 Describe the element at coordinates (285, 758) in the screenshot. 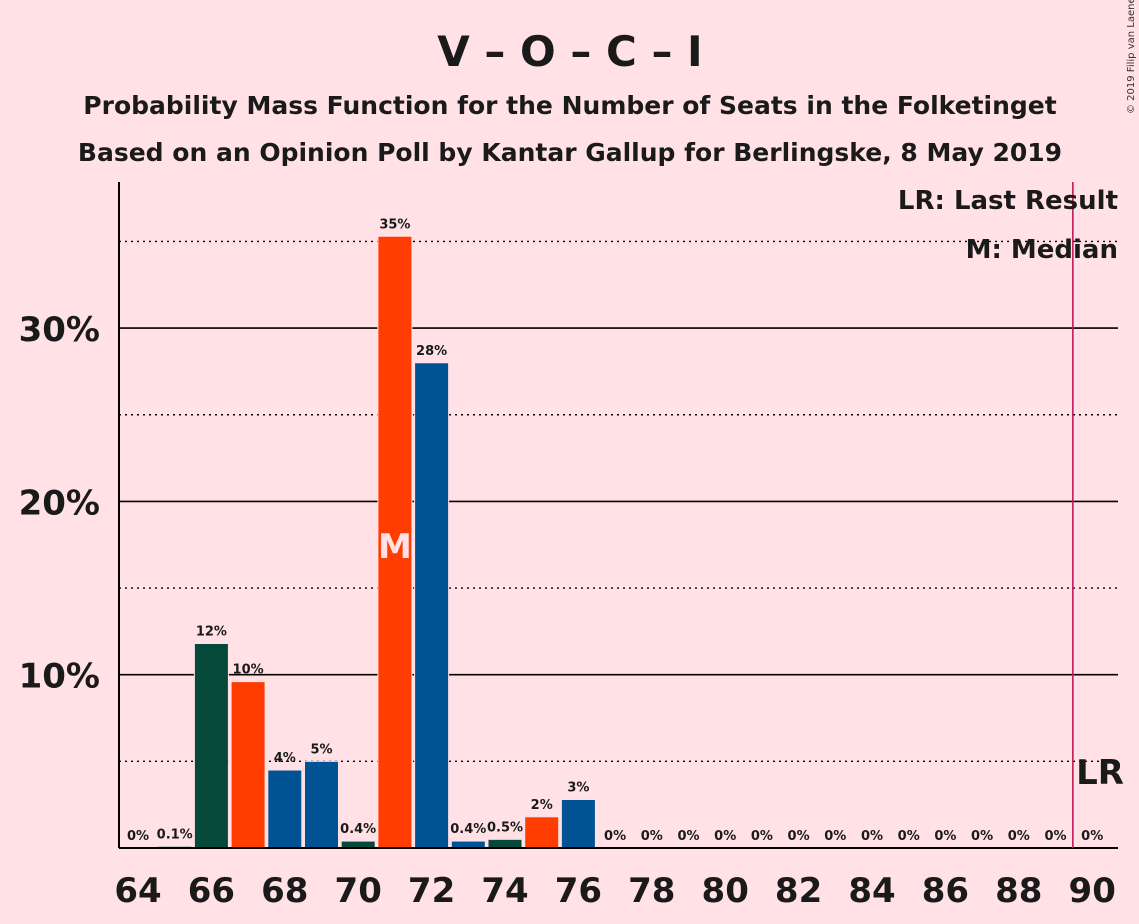

I see `bar-label-seats-68: 4%` at that location.